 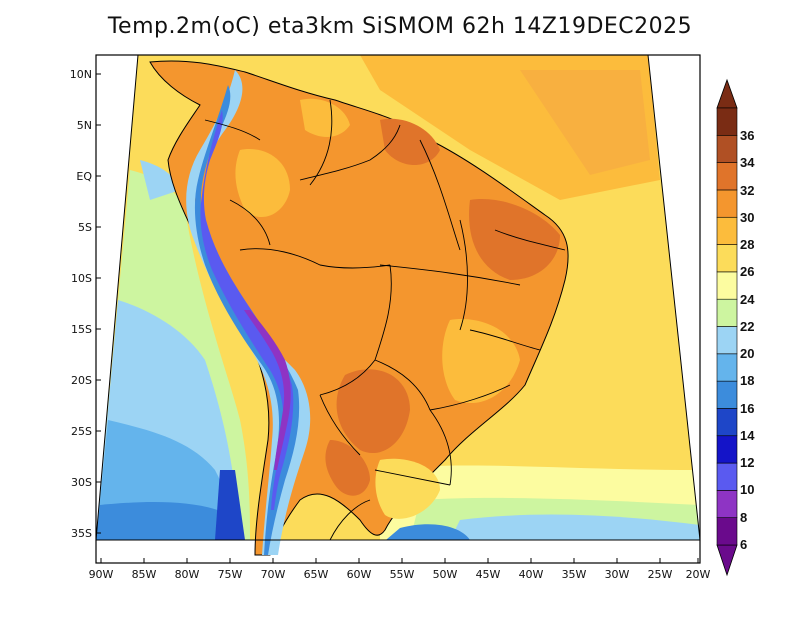 I want to click on colorbar-label: 30, so click(x=747, y=217).